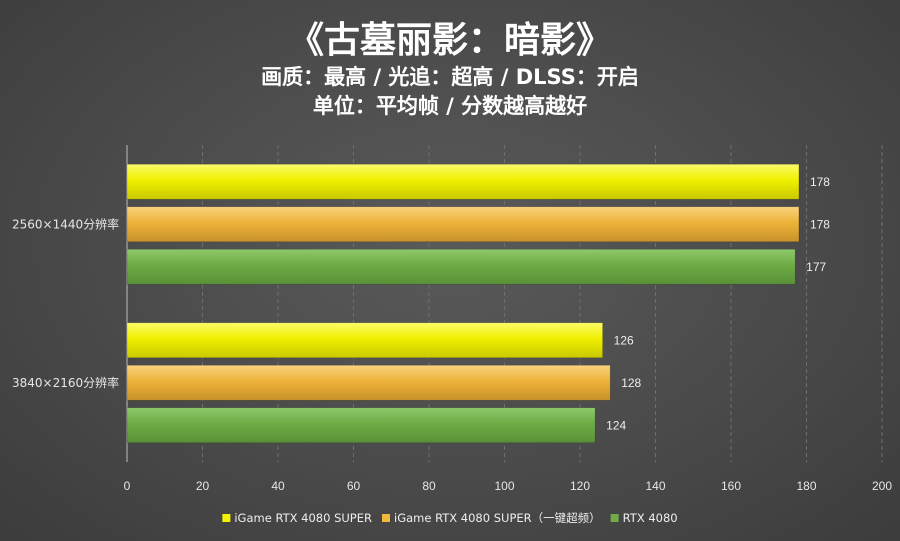 The height and width of the screenshot is (541, 900). I want to click on category-label: 3840×2160分辨率, so click(65, 382).